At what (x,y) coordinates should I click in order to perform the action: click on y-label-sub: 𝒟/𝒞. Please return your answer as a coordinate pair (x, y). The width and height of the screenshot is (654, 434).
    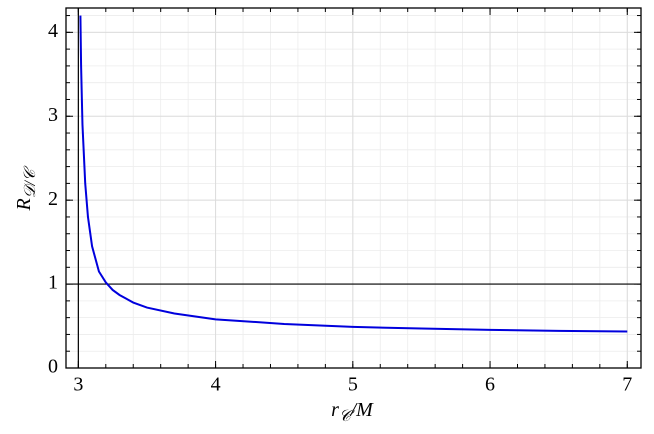
    Looking at the image, I should click on (30, 181).